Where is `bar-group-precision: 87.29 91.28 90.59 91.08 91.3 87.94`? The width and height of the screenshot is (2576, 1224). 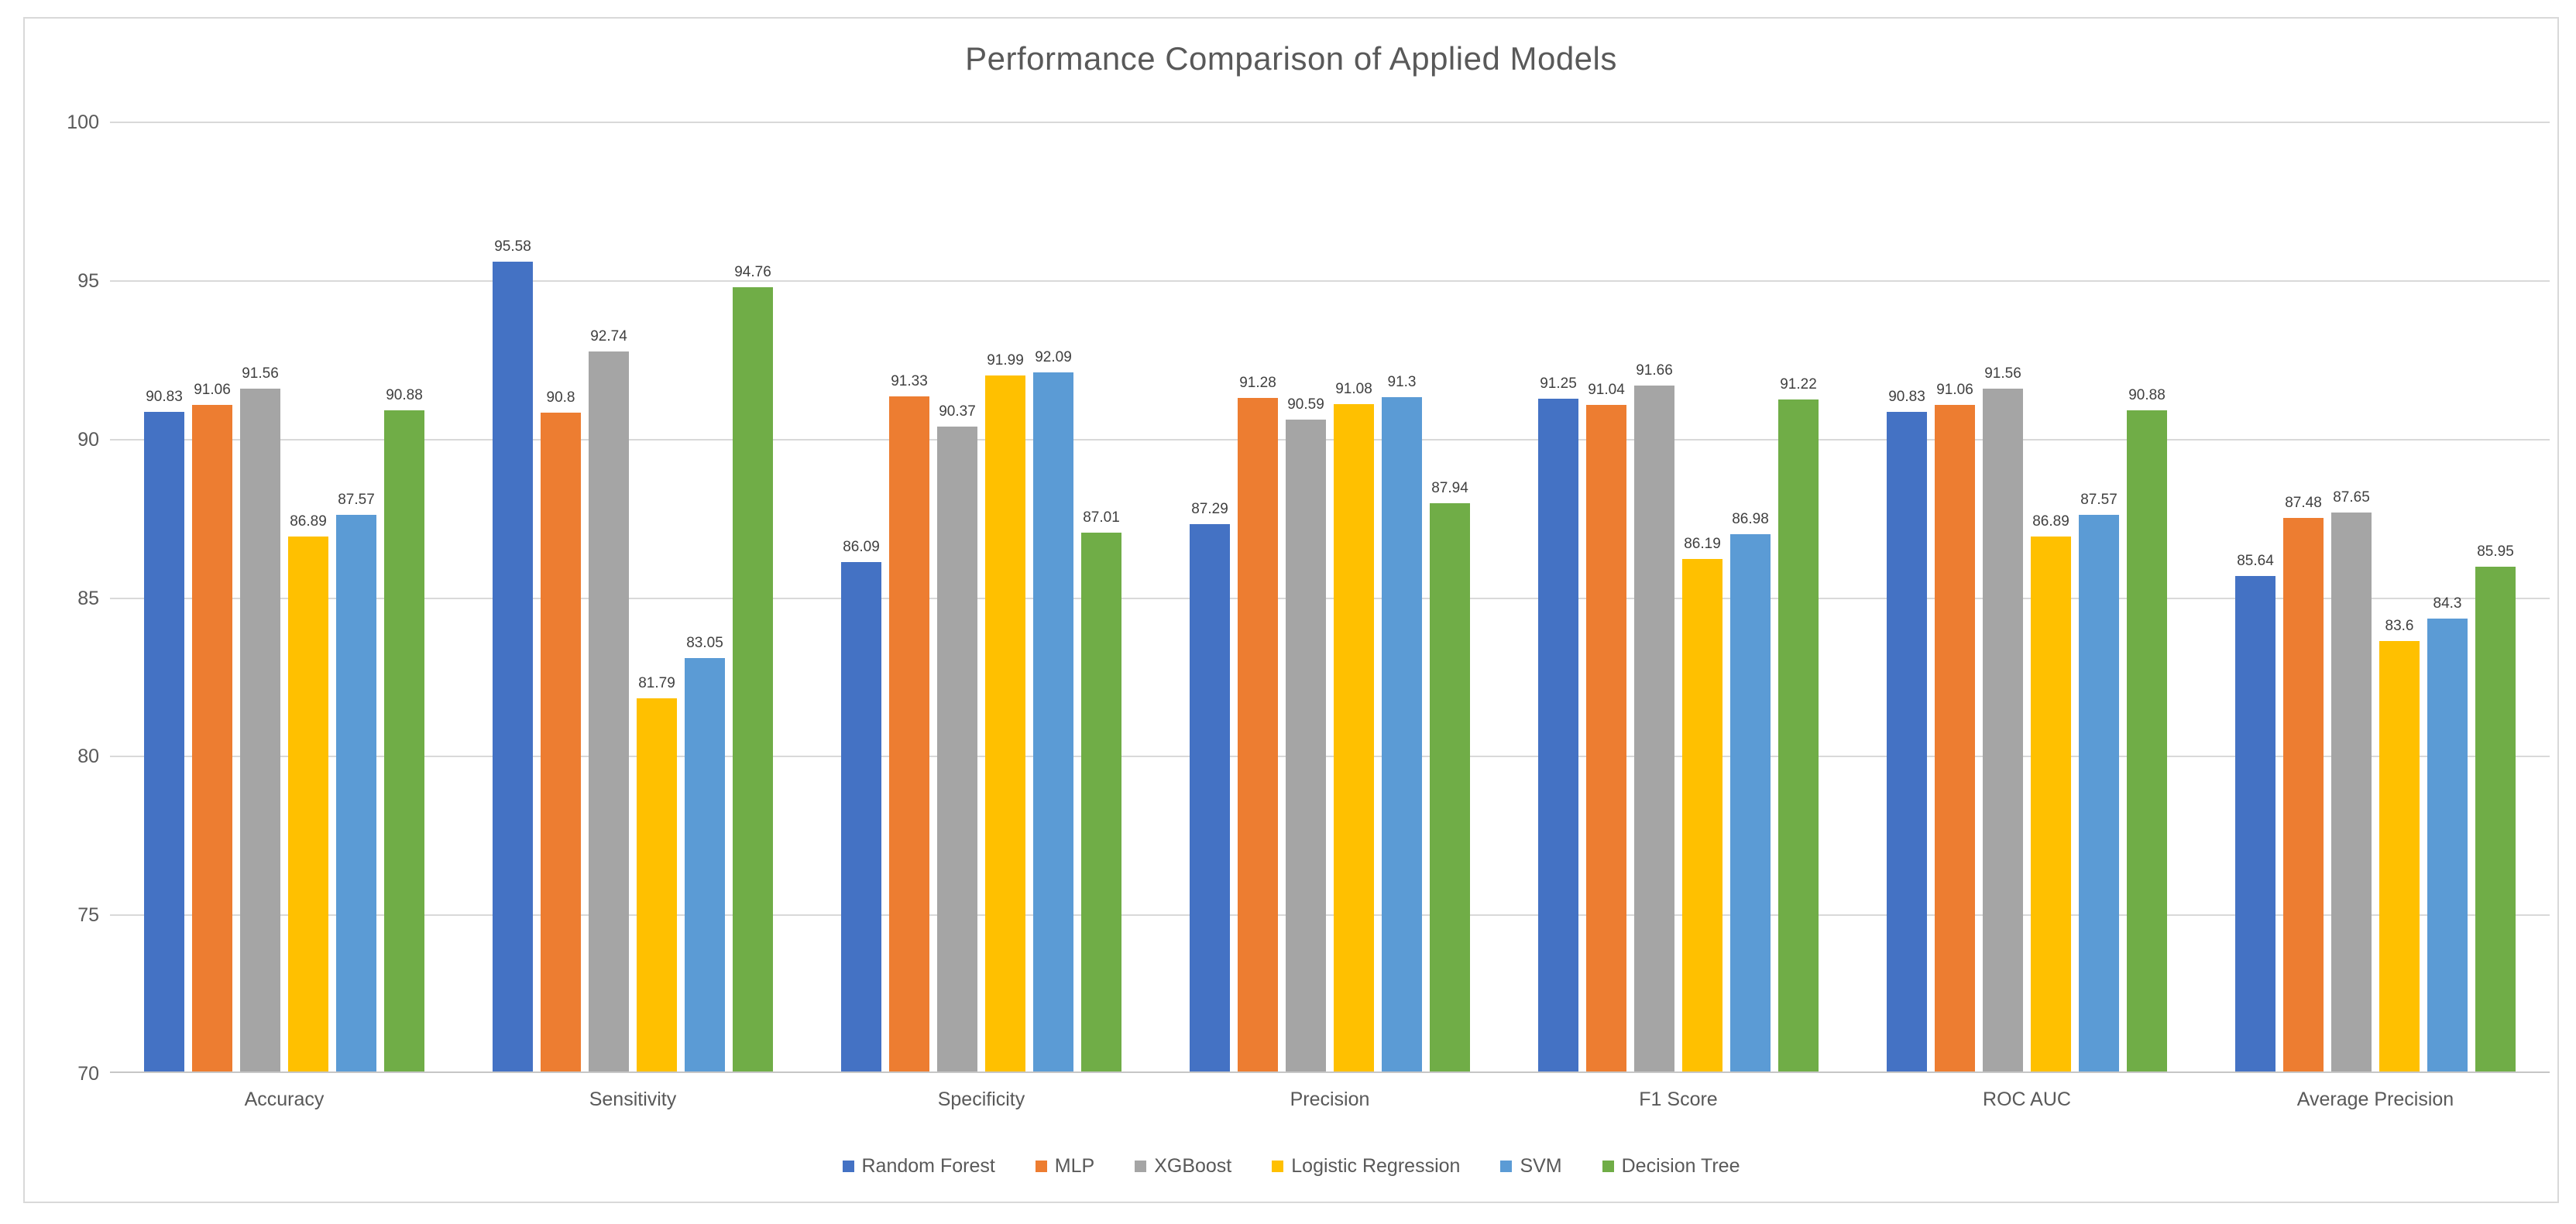
bar-group-precision: 87.29 91.28 90.59 91.08 91.3 87.94 is located at coordinates (1330, 596).